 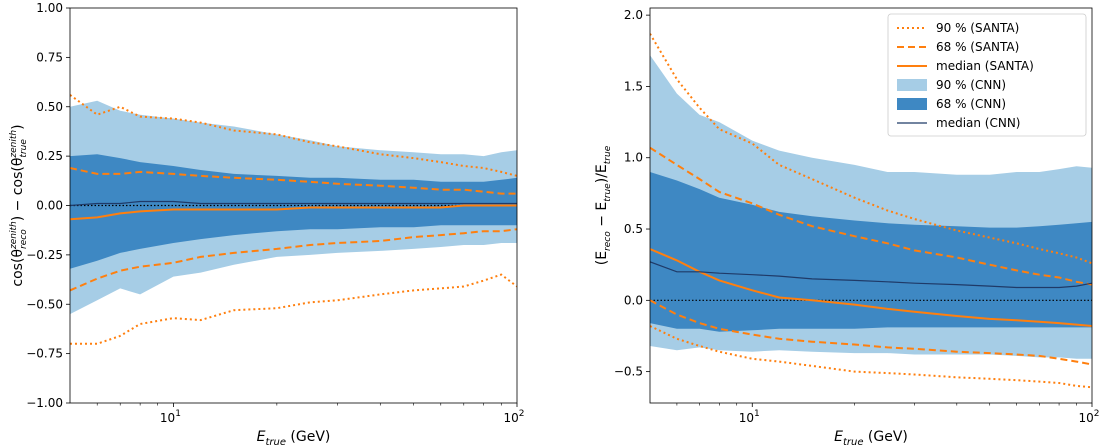 What do you see at coordinates (44, 255) in the screenshot?
I see `y-tick-label: −0.25` at bounding box center [44, 255].